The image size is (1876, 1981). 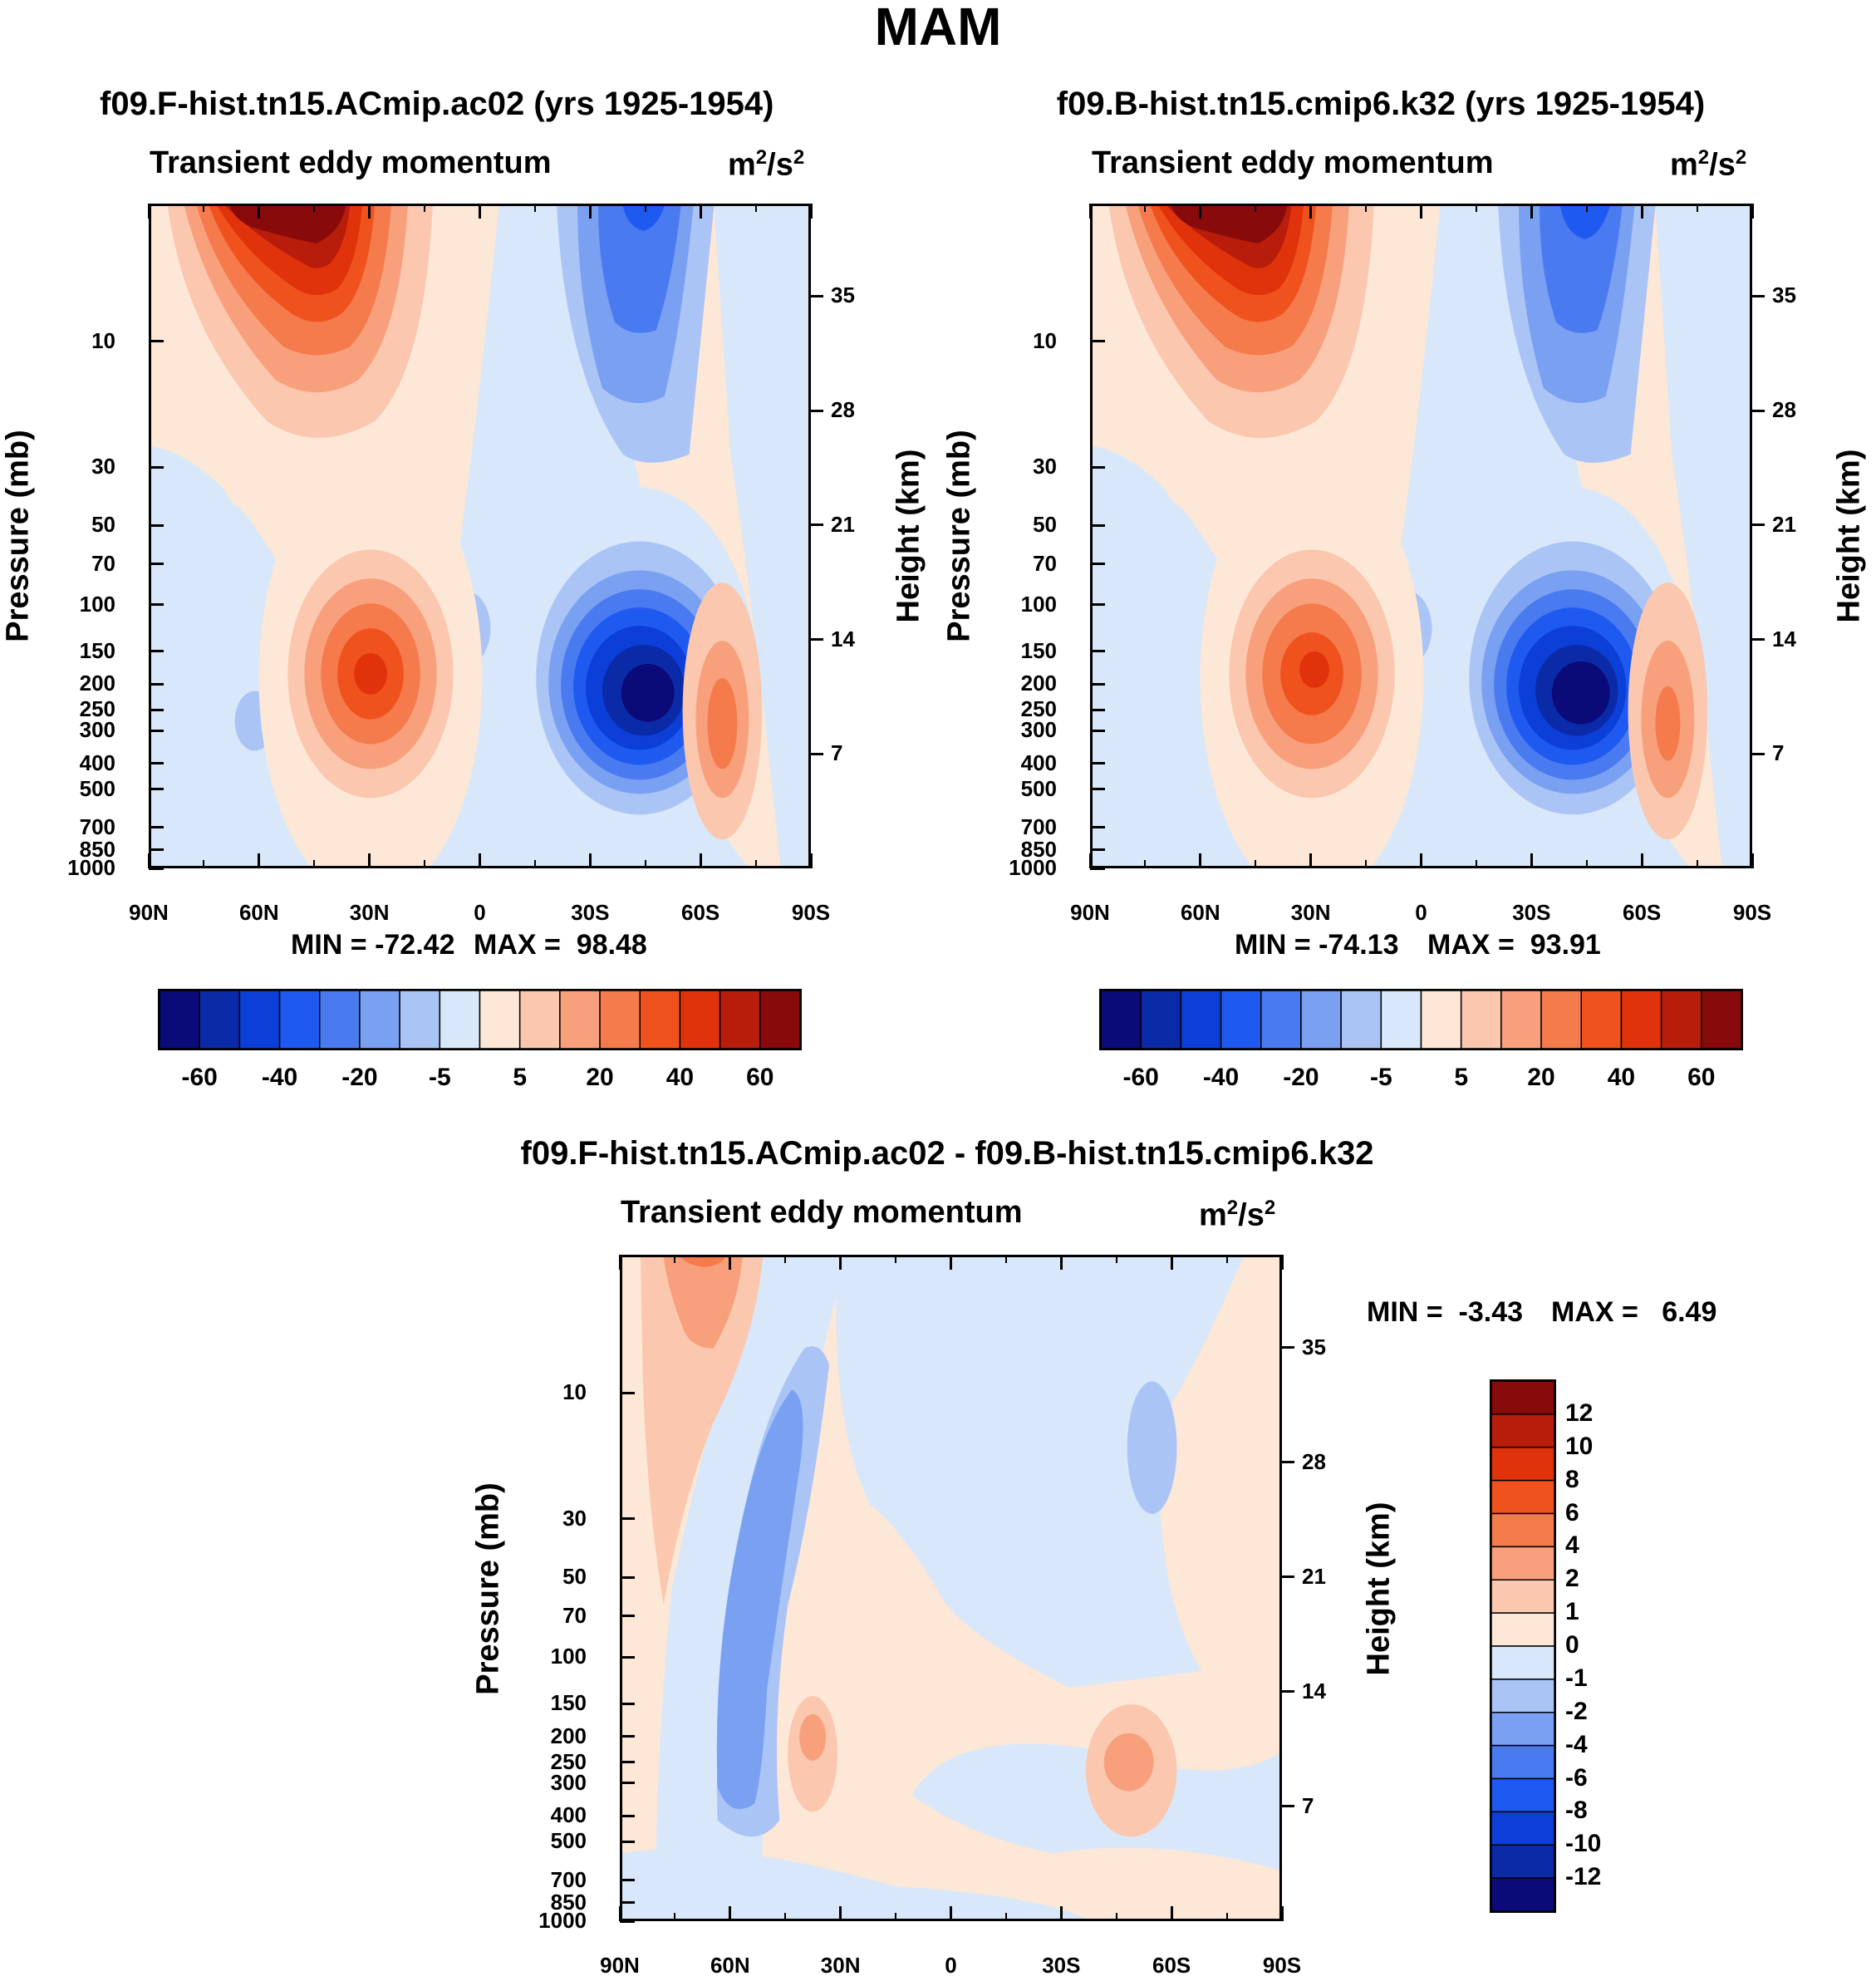 What do you see at coordinates (1703, 536) in the screenshot?
I see `panel-b-sh-edge` at bounding box center [1703, 536].